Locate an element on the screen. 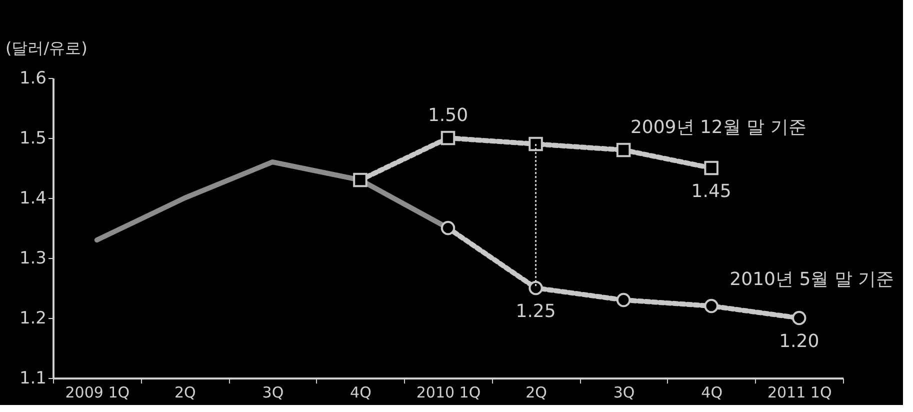 This screenshot has width=913, height=412. x-tick-label: 2009 1Q is located at coordinates (97, 393).